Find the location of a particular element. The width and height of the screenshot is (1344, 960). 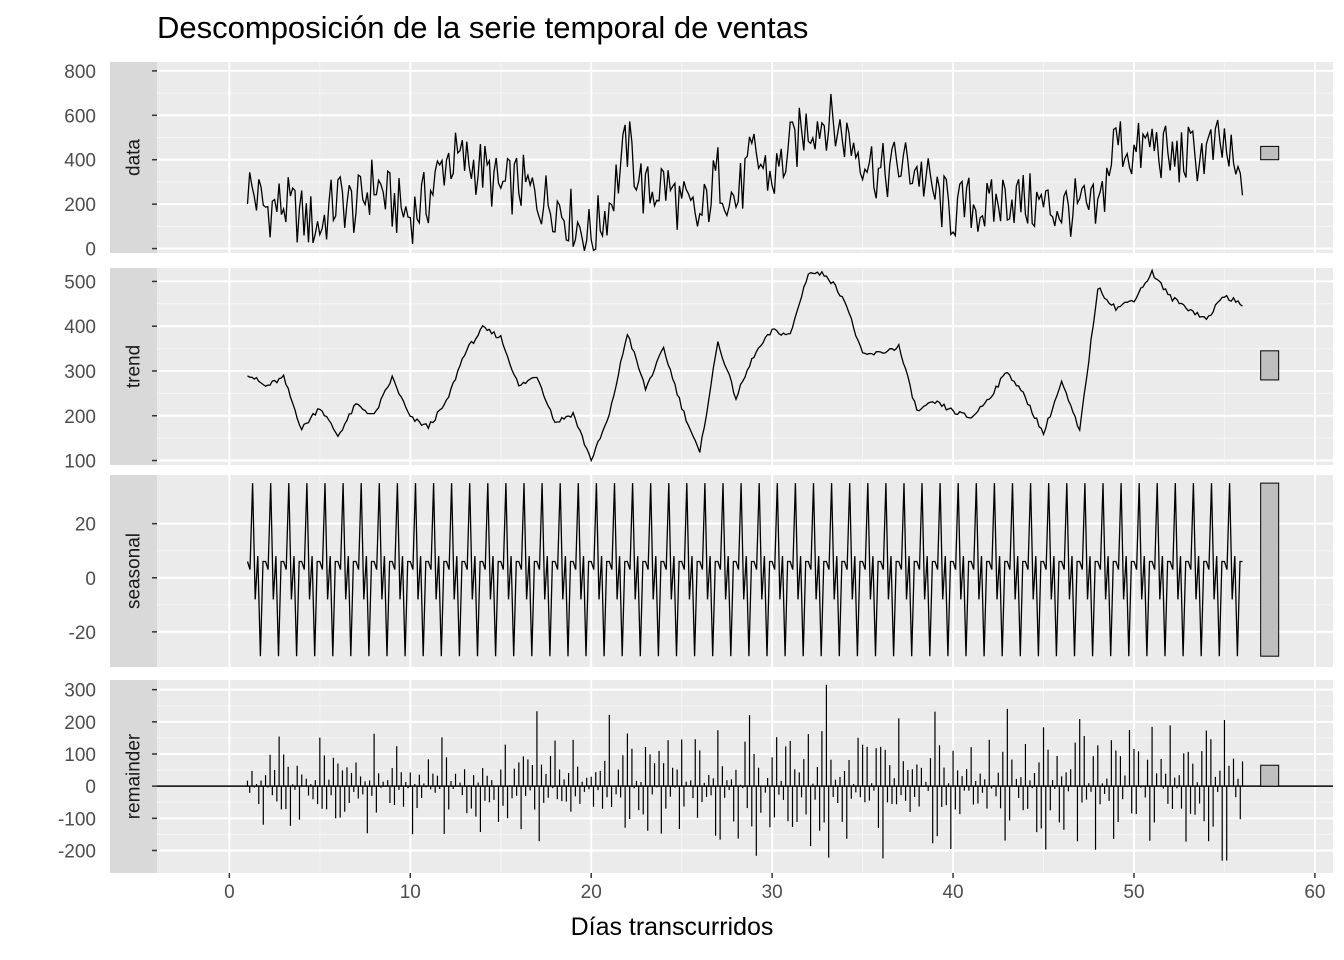

strip-label-remainder: remainder is located at coordinates (134, 776).